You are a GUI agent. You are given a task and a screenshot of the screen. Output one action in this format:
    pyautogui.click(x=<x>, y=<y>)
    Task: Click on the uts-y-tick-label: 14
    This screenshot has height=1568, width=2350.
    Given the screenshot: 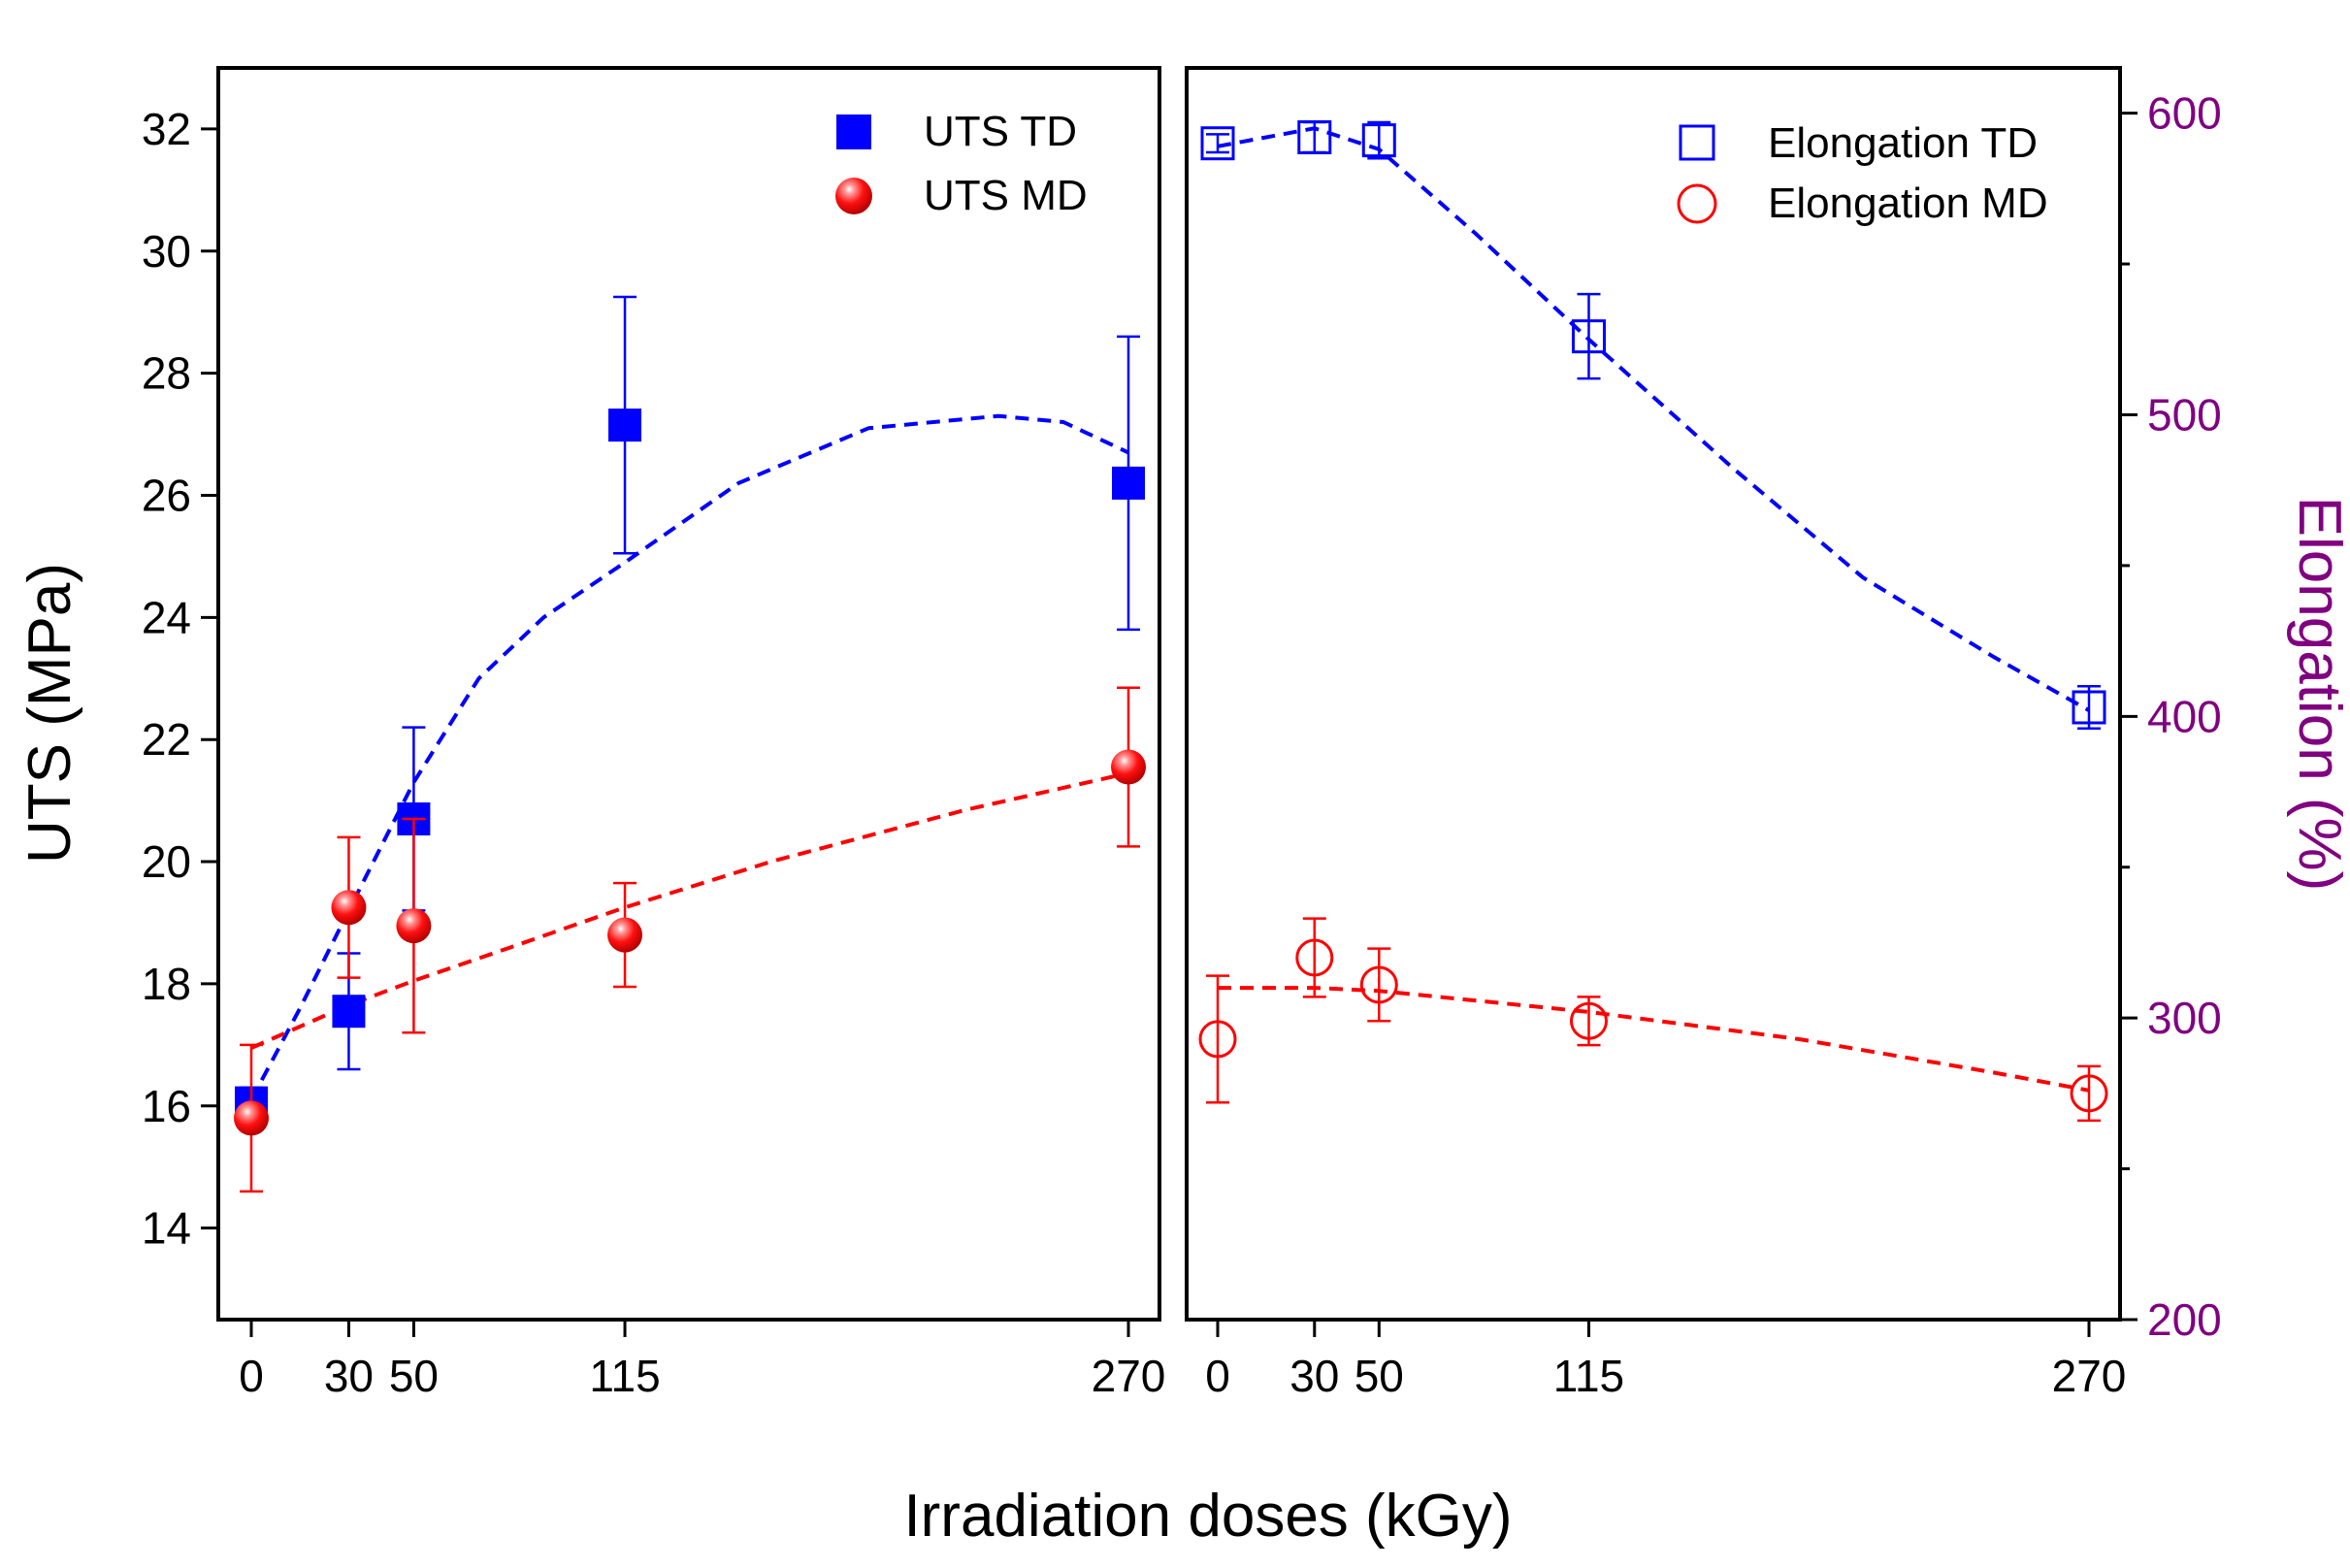 What is the action you would take?
    pyautogui.click(x=167, y=1228)
    